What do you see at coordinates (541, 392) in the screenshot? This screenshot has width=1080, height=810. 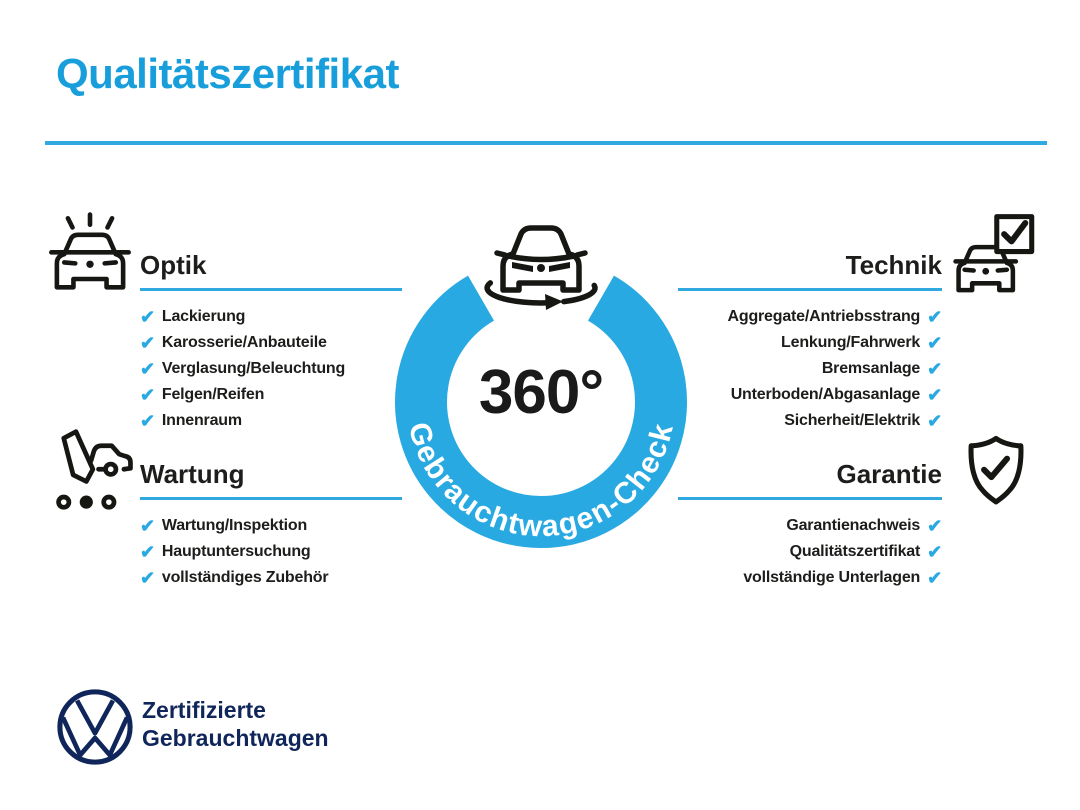 I see `badge-degrees-label: 360°` at bounding box center [541, 392].